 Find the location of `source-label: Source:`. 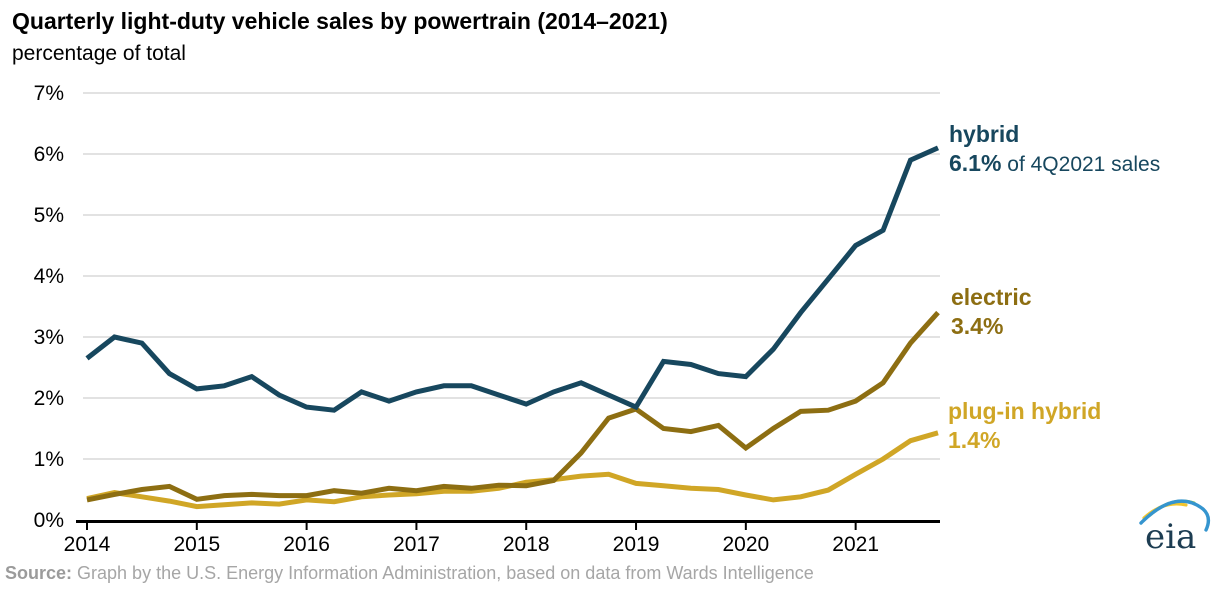

source-label: Source: is located at coordinates (39, 573).